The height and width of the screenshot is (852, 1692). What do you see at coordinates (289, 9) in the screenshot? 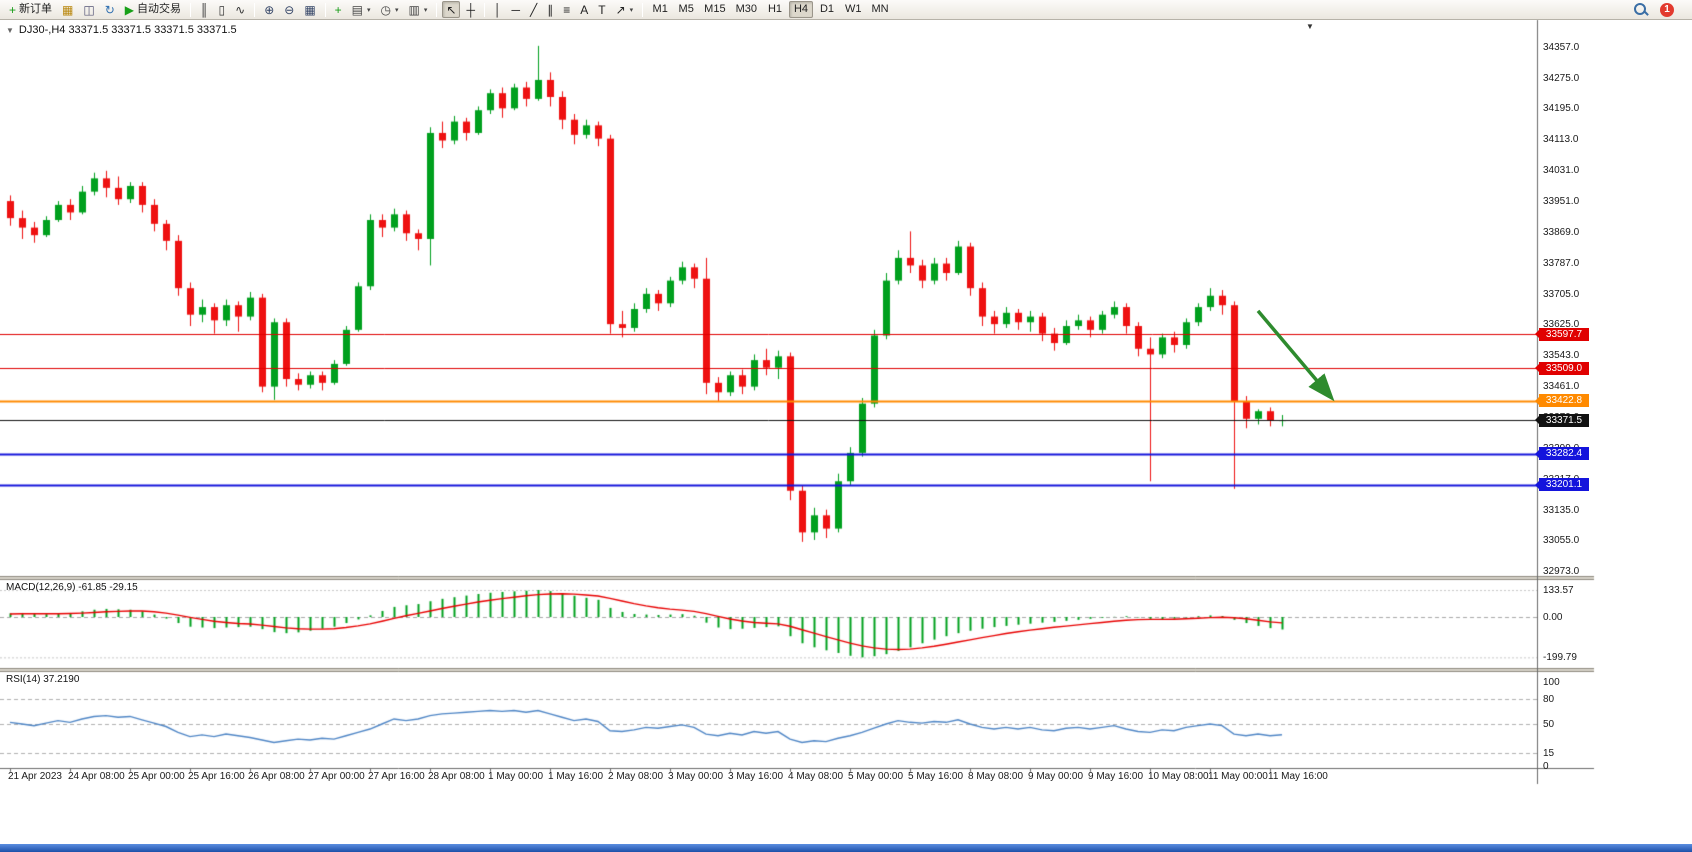
I see `zoom-out-button: ⊖` at bounding box center [289, 9].